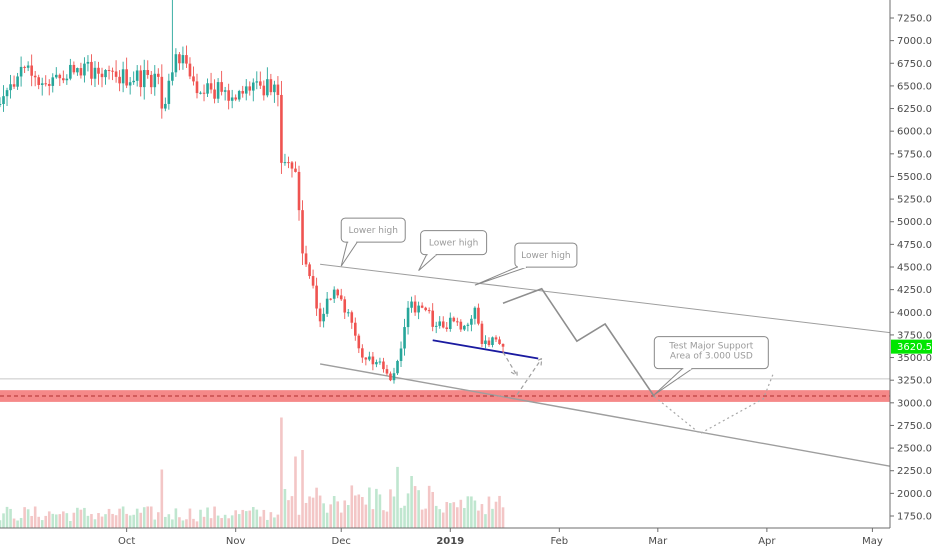  What do you see at coordinates (252, 472) in the screenshot?
I see `volume-bars` at bounding box center [252, 472].